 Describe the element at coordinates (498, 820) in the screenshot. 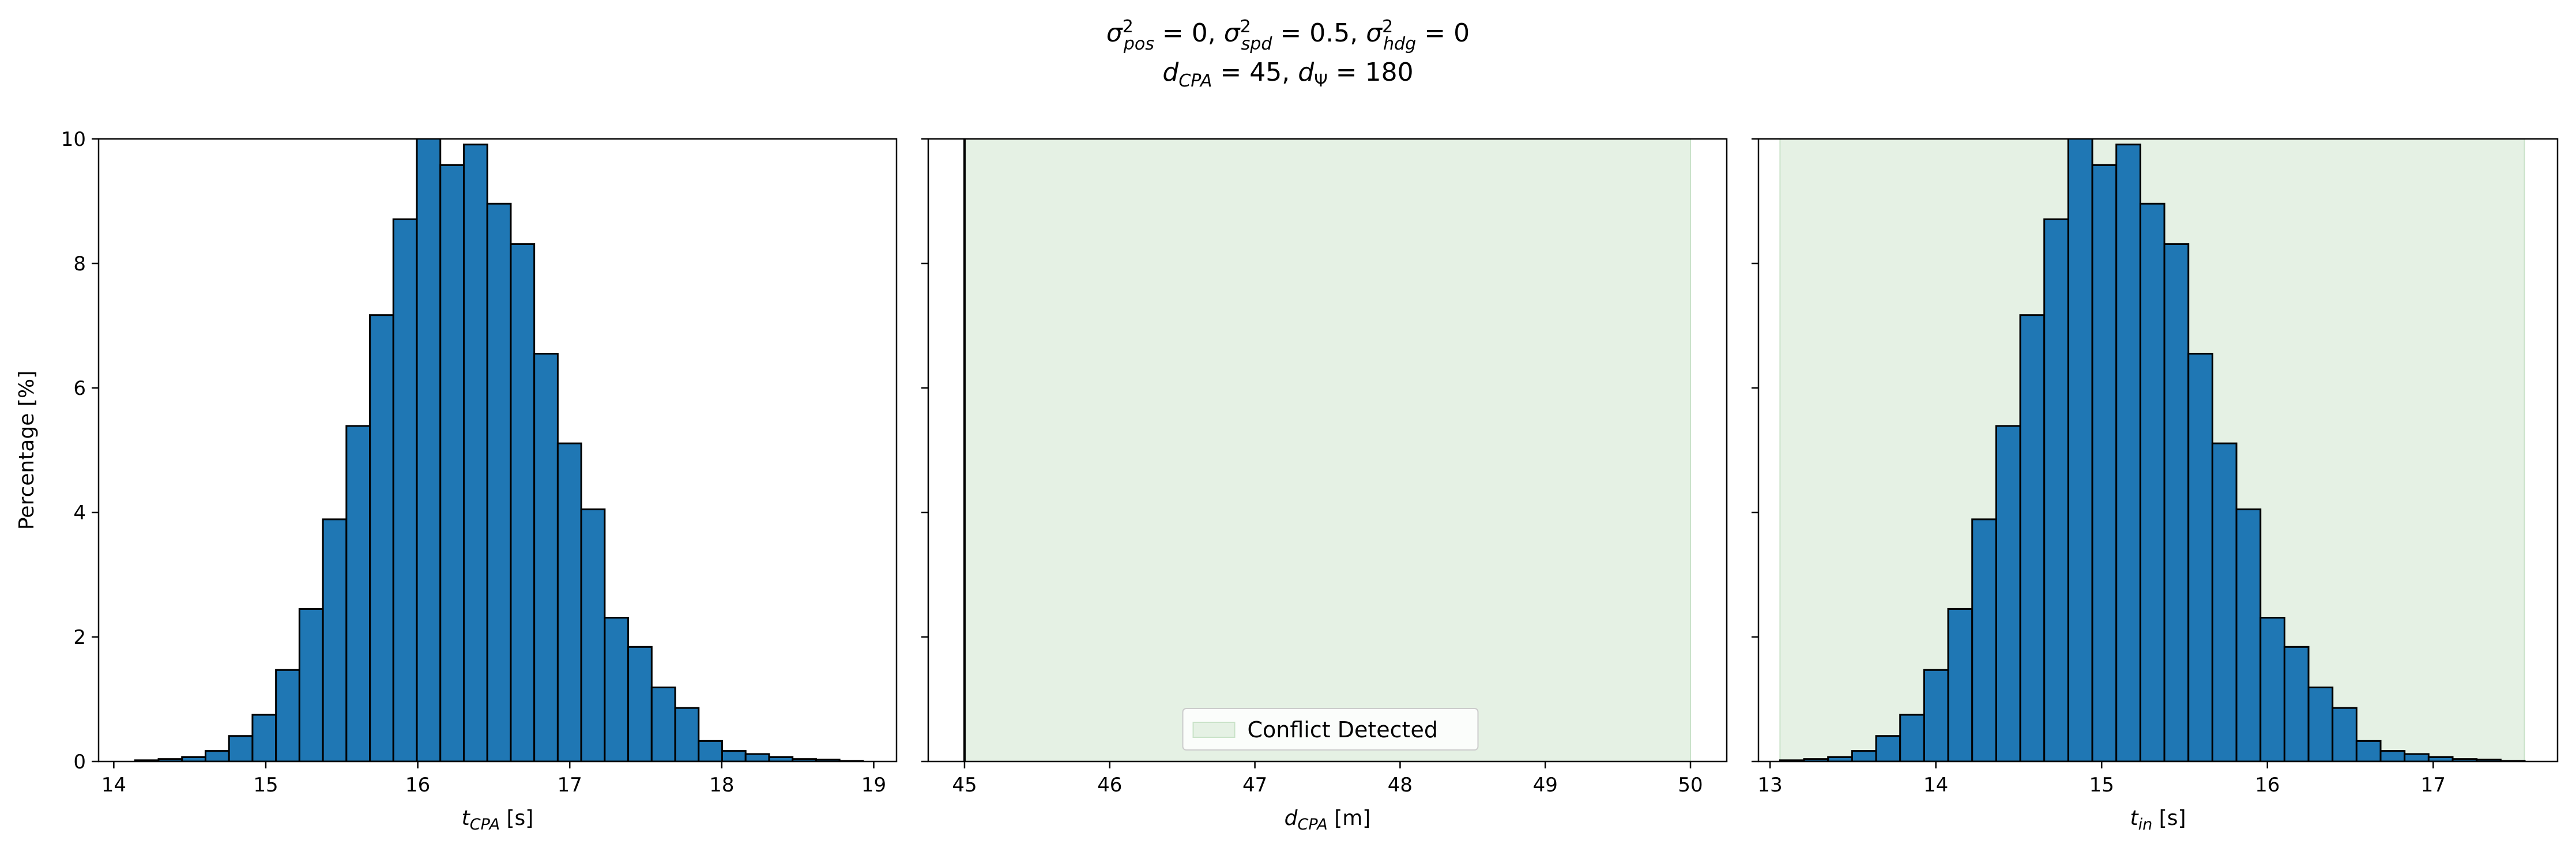

I see `x-axis-label: tCPA [s]` at that location.